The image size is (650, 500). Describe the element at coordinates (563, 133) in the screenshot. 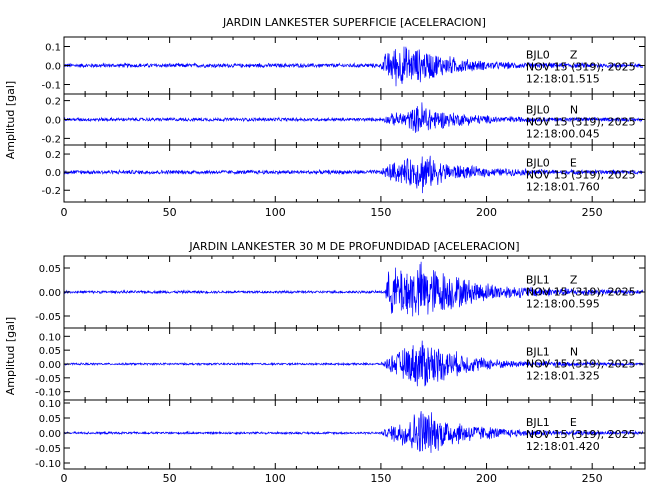

I see `record-time: 12:18:00.045` at that location.